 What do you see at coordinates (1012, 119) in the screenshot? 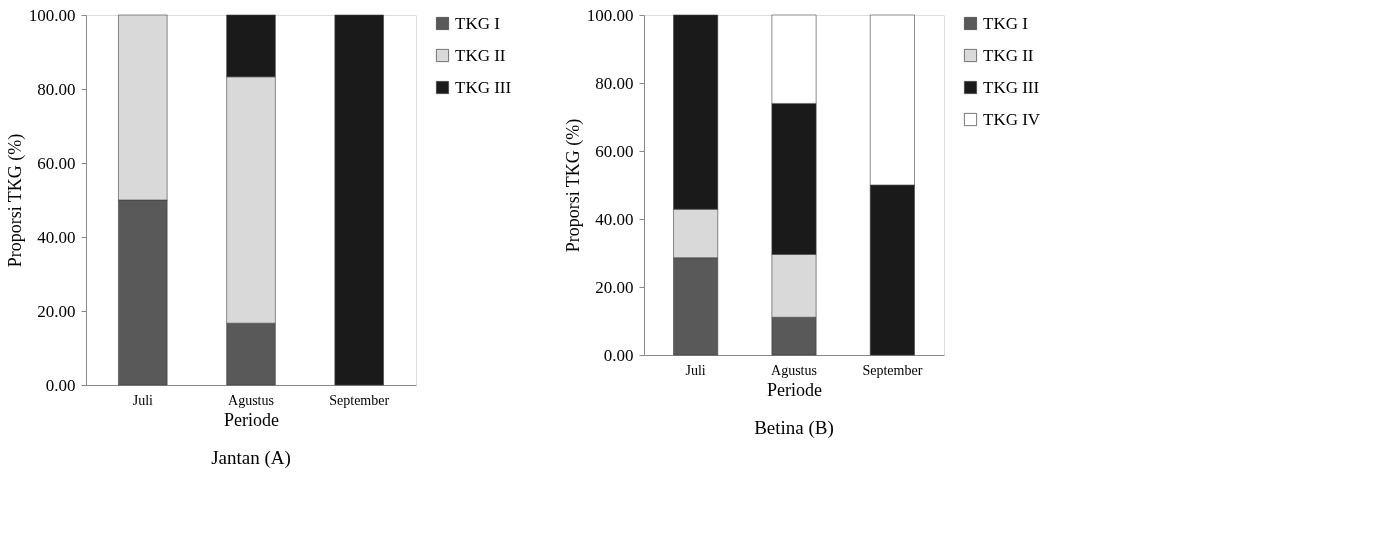
I see `legend-label: TKG IV` at bounding box center [1012, 119].